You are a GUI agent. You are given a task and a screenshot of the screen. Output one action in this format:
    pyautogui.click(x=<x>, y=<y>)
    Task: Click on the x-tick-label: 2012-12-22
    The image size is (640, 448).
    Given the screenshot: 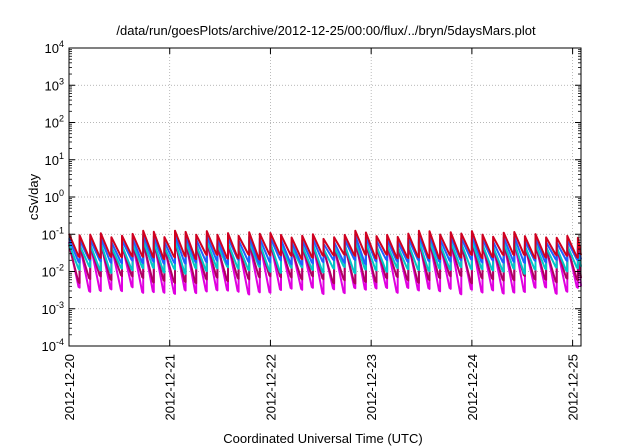 What is the action you would take?
    pyautogui.click(x=270, y=387)
    